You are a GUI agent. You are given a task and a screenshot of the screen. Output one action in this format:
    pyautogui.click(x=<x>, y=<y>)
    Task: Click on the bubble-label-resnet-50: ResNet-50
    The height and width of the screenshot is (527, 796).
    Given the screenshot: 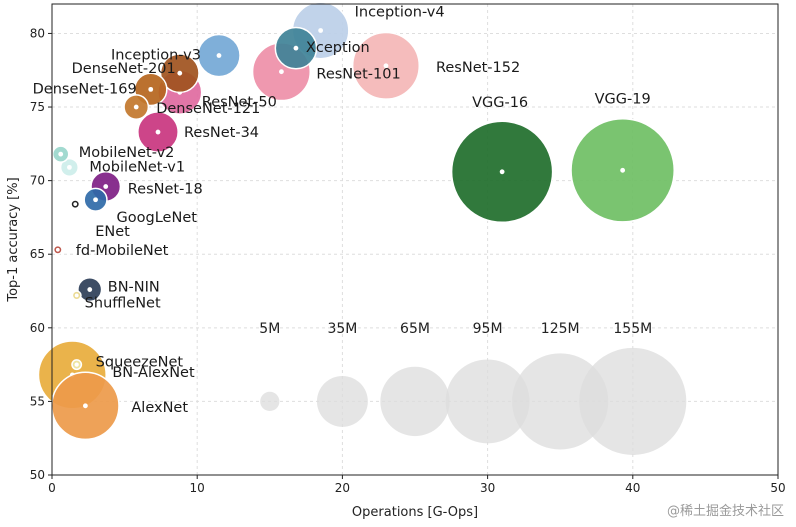 What is the action you would take?
    pyautogui.click(x=239, y=102)
    